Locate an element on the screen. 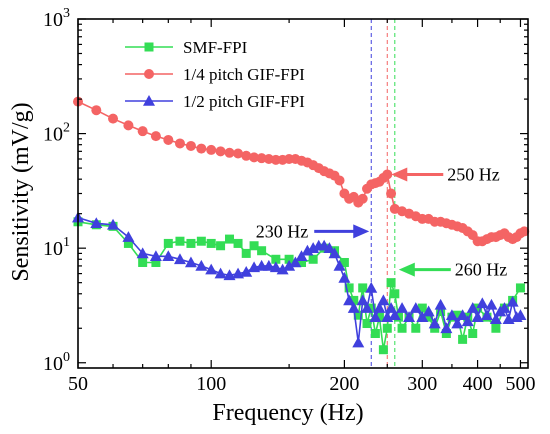 The height and width of the screenshot is (434, 550). y-axis-title: Sensitivity (mV/g) is located at coordinates (21, 191).